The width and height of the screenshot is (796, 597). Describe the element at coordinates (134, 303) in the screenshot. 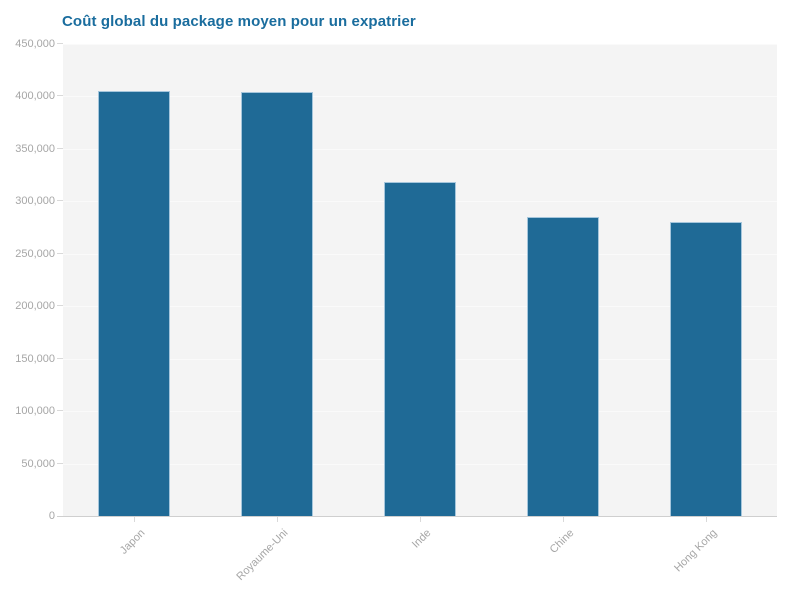

I see `bar-japon` at that location.